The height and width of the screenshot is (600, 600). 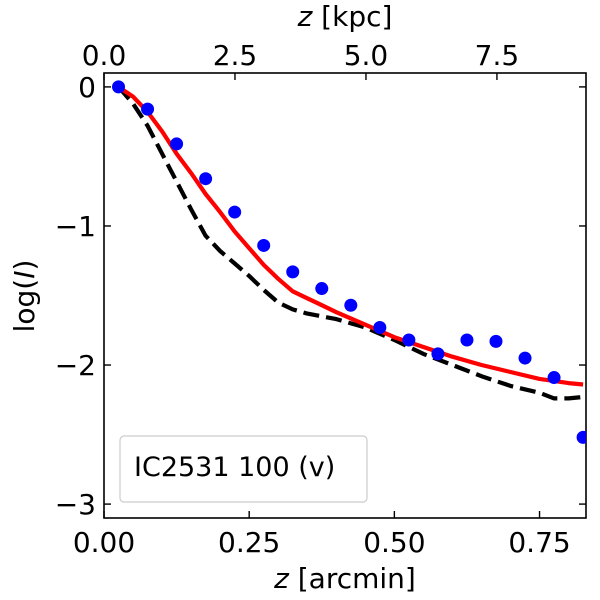 What do you see at coordinates (104, 542) in the screenshot?
I see `x-tick-label: 0.00` at bounding box center [104, 542].